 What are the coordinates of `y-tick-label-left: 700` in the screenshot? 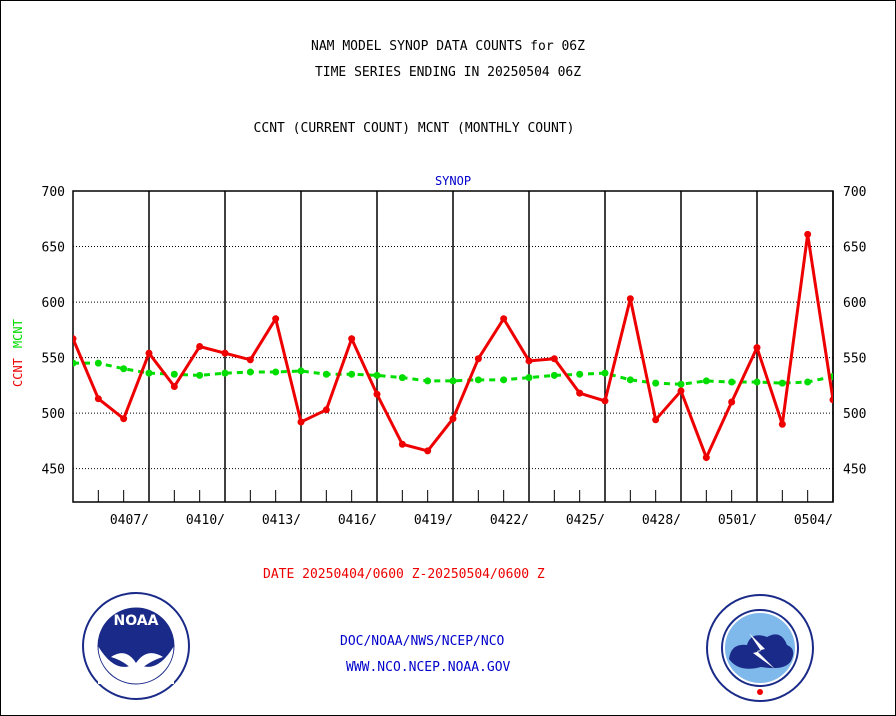 It's located at (53, 192).